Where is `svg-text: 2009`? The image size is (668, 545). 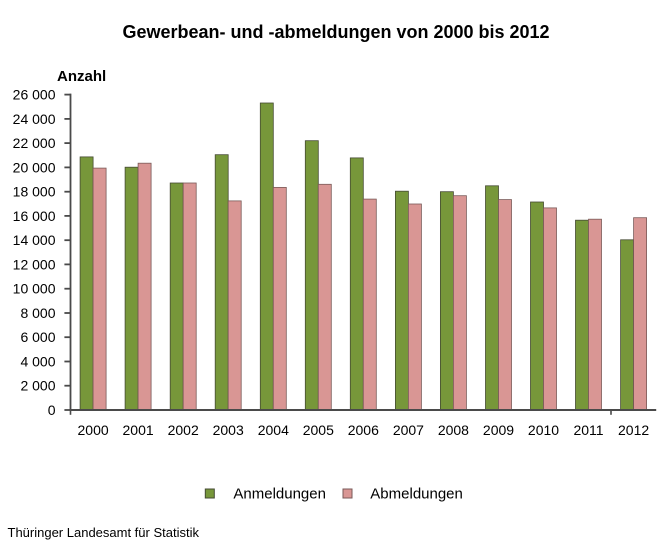
svg-text: 2009 is located at coordinates (498, 430).